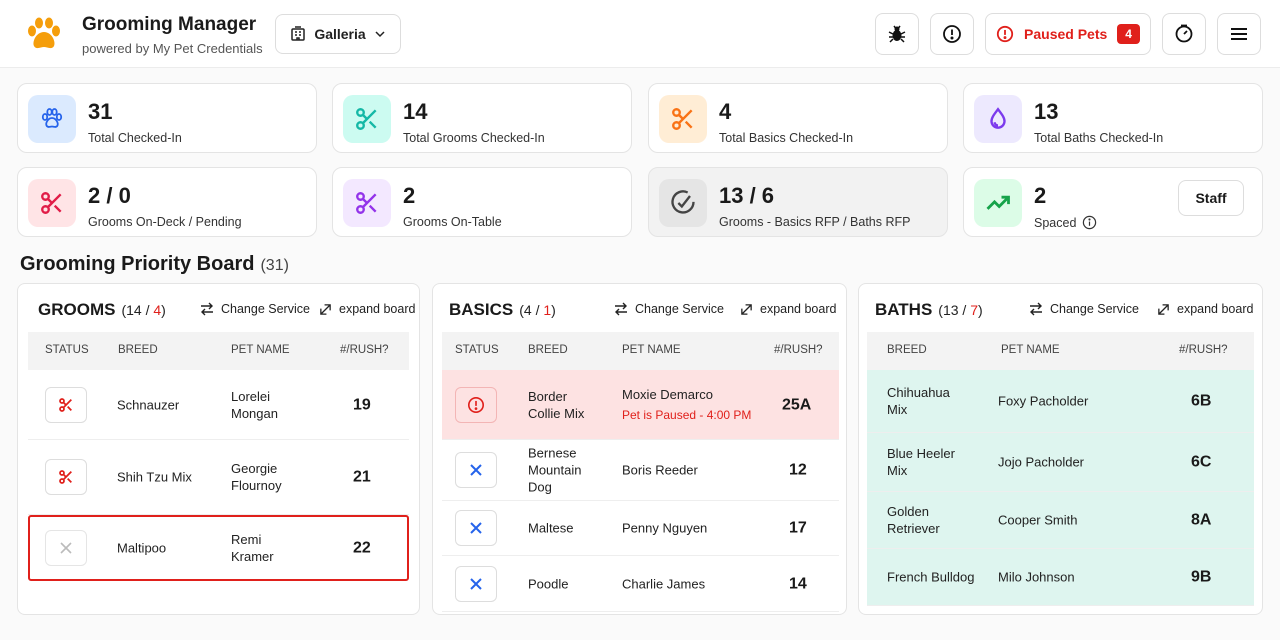 The height and width of the screenshot is (640, 1280). I want to click on location-selector: Galleria, so click(338, 34).